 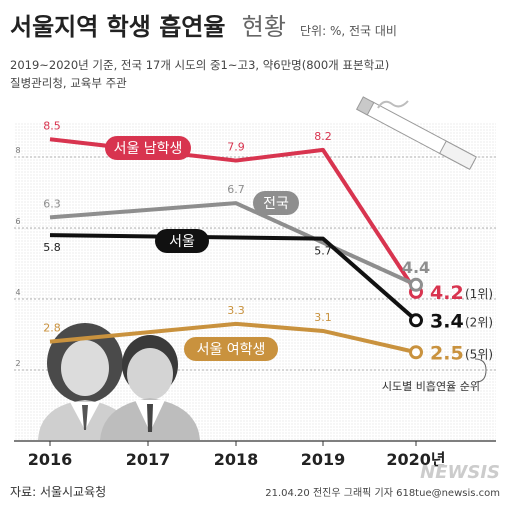 I want to click on y-tick-label: 8, so click(x=17, y=150).